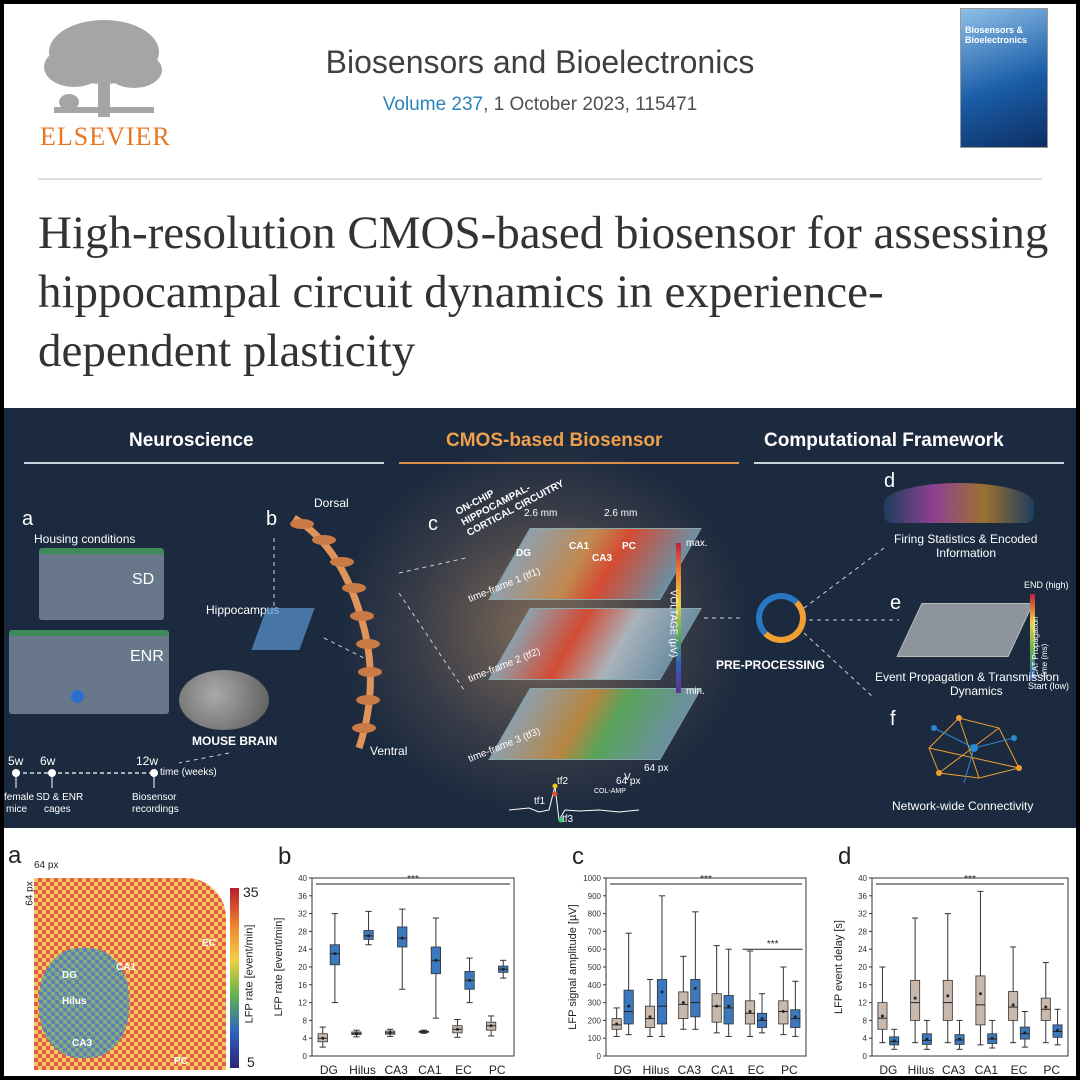  What do you see at coordinates (463, 1069) in the screenshot?
I see `chart-b-xtick-label: EC` at bounding box center [463, 1069].